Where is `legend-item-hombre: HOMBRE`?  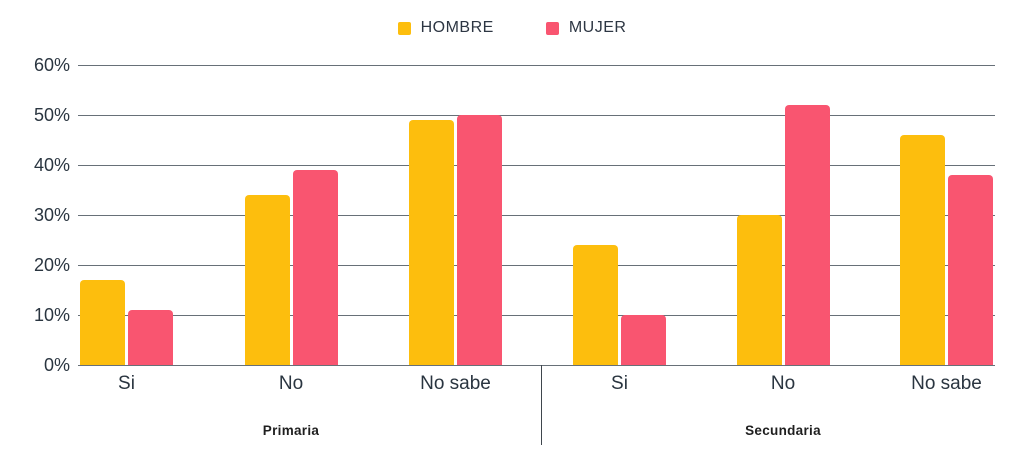
legend-item-hombre: HOMBRE is located at coordinates (445, 27).